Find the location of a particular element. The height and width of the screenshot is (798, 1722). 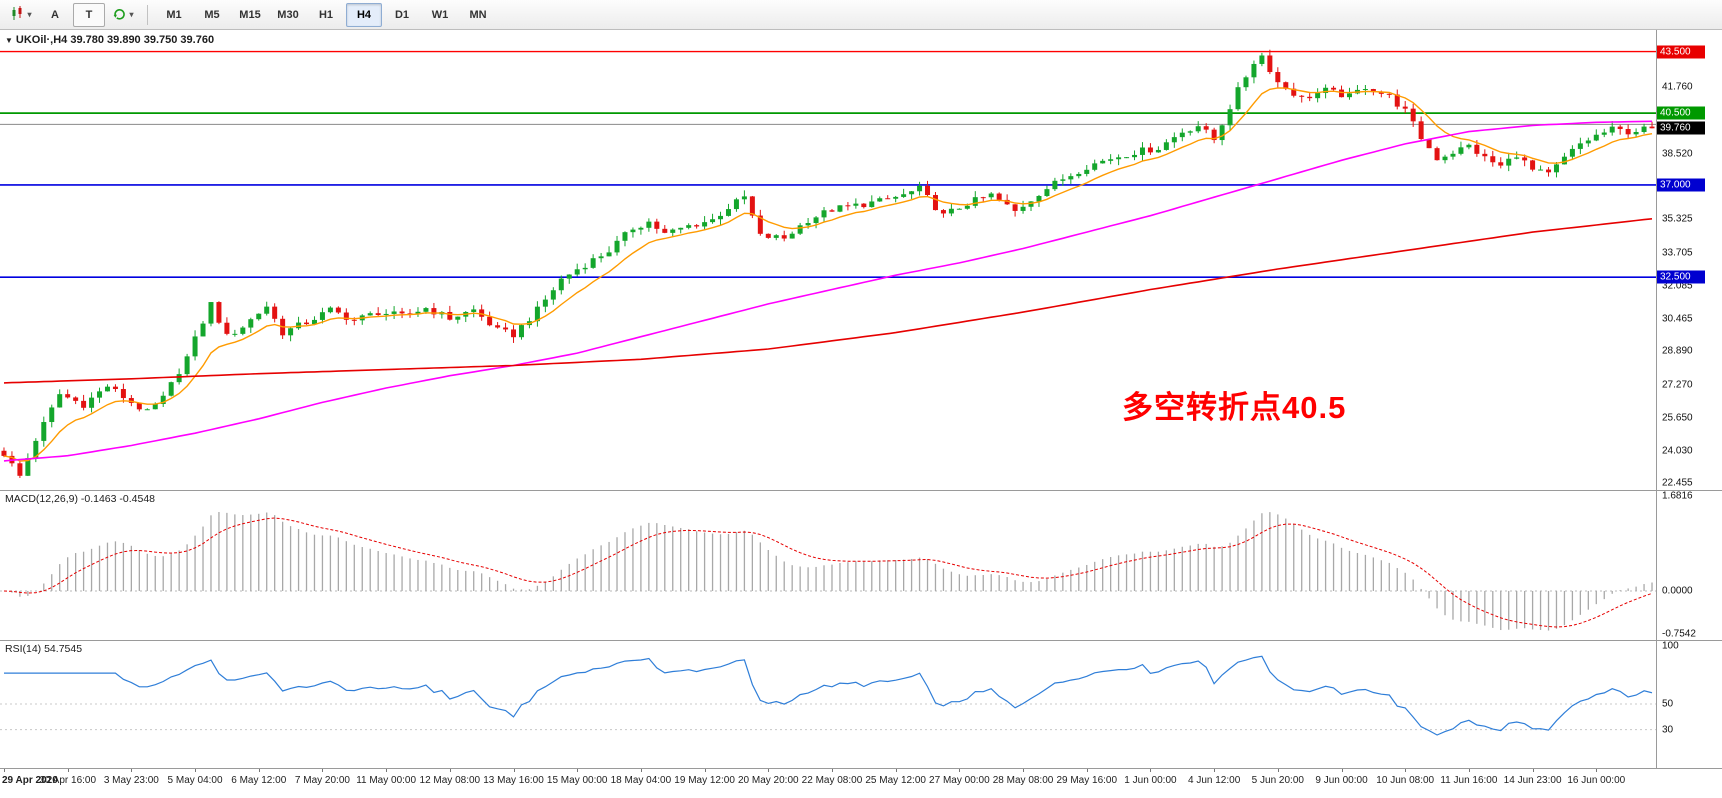

rsi-axis-label: 50 is located at coordinates (1668, 704).